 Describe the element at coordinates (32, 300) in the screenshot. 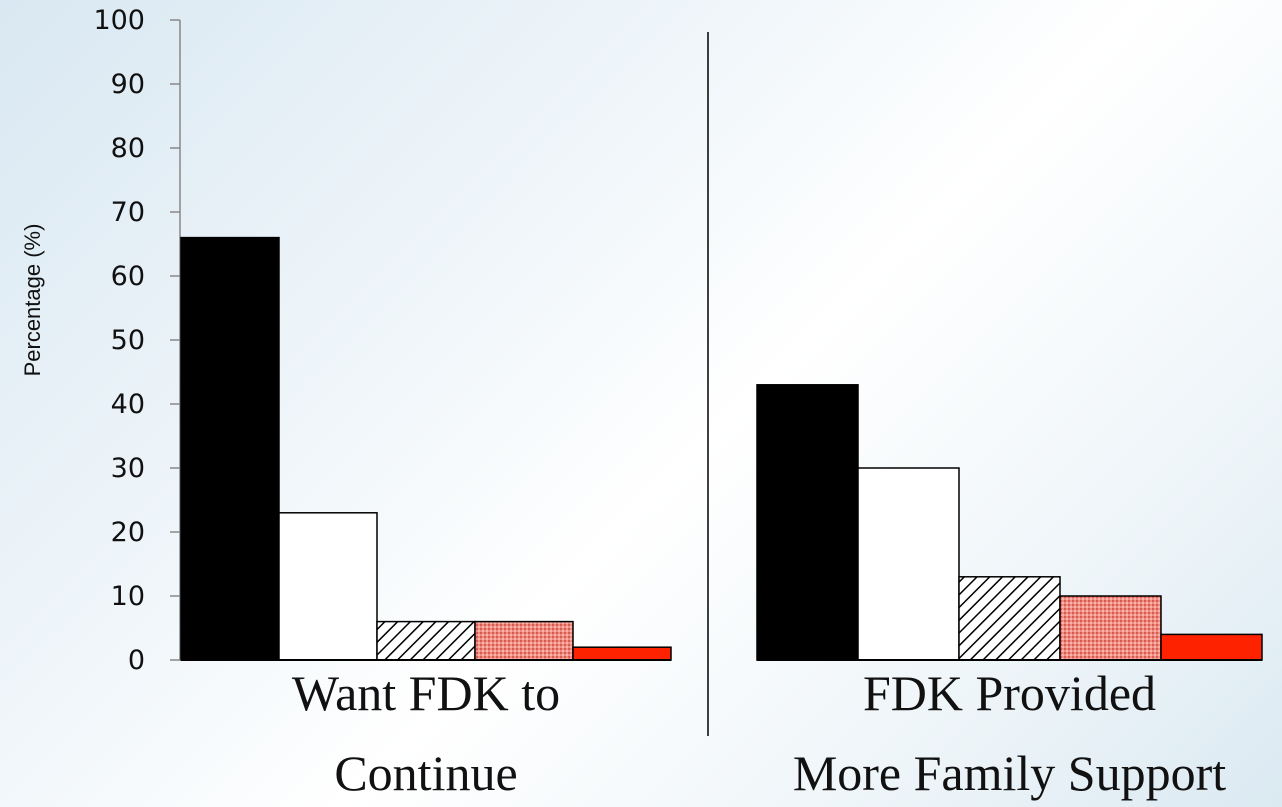

I see `y-axis-label: Percentage (%)` at that location.